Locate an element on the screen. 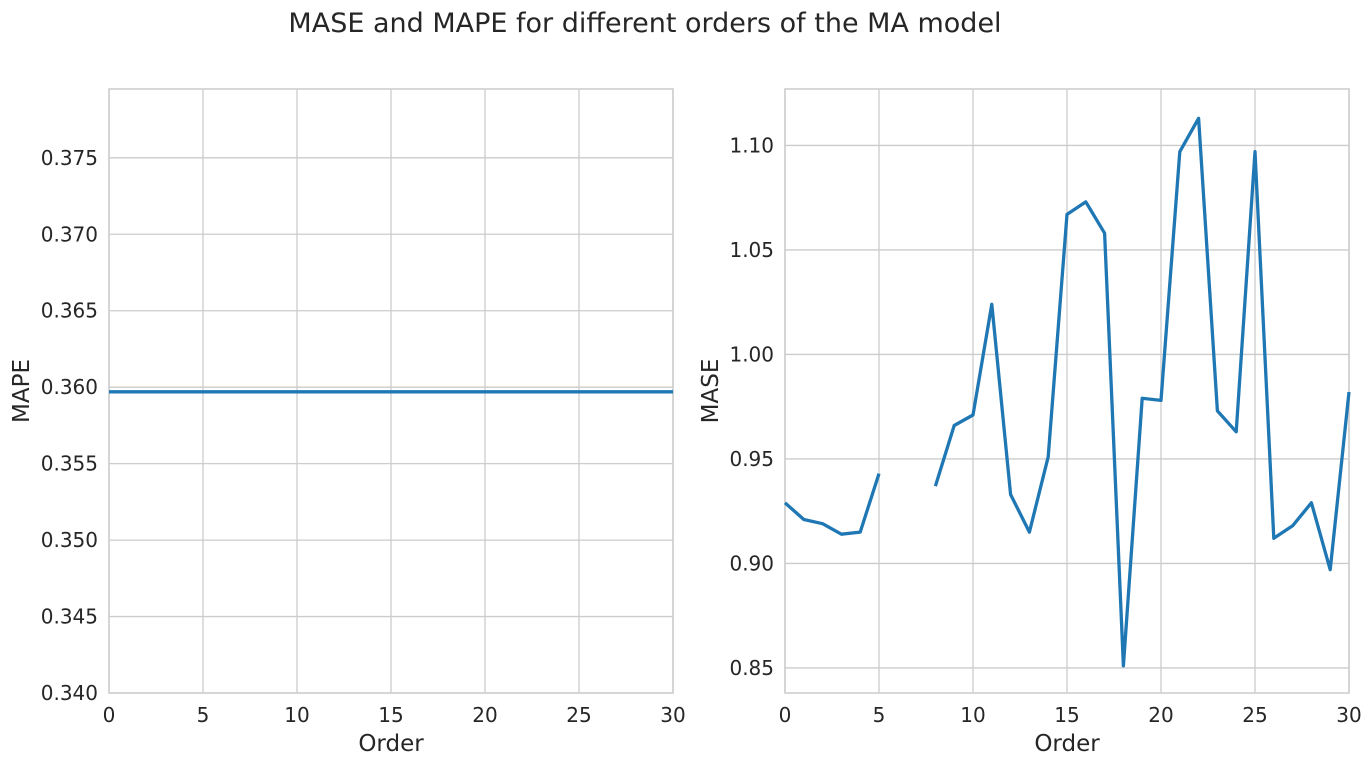  mase-x-tick-label: 5 is located at coordinates (879, 715).